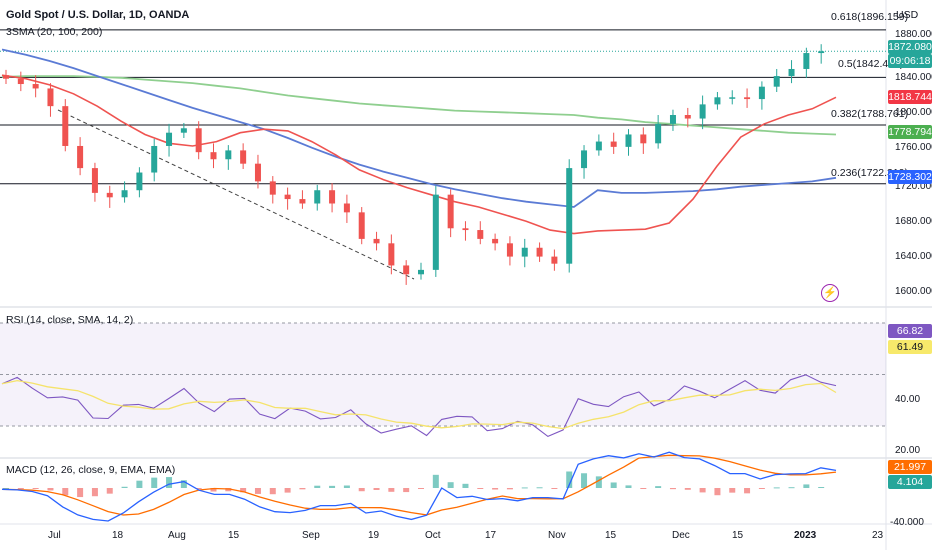  Describe the element at coordinates (419, 105) in the screenshot. I see `sma200-line` at that location.